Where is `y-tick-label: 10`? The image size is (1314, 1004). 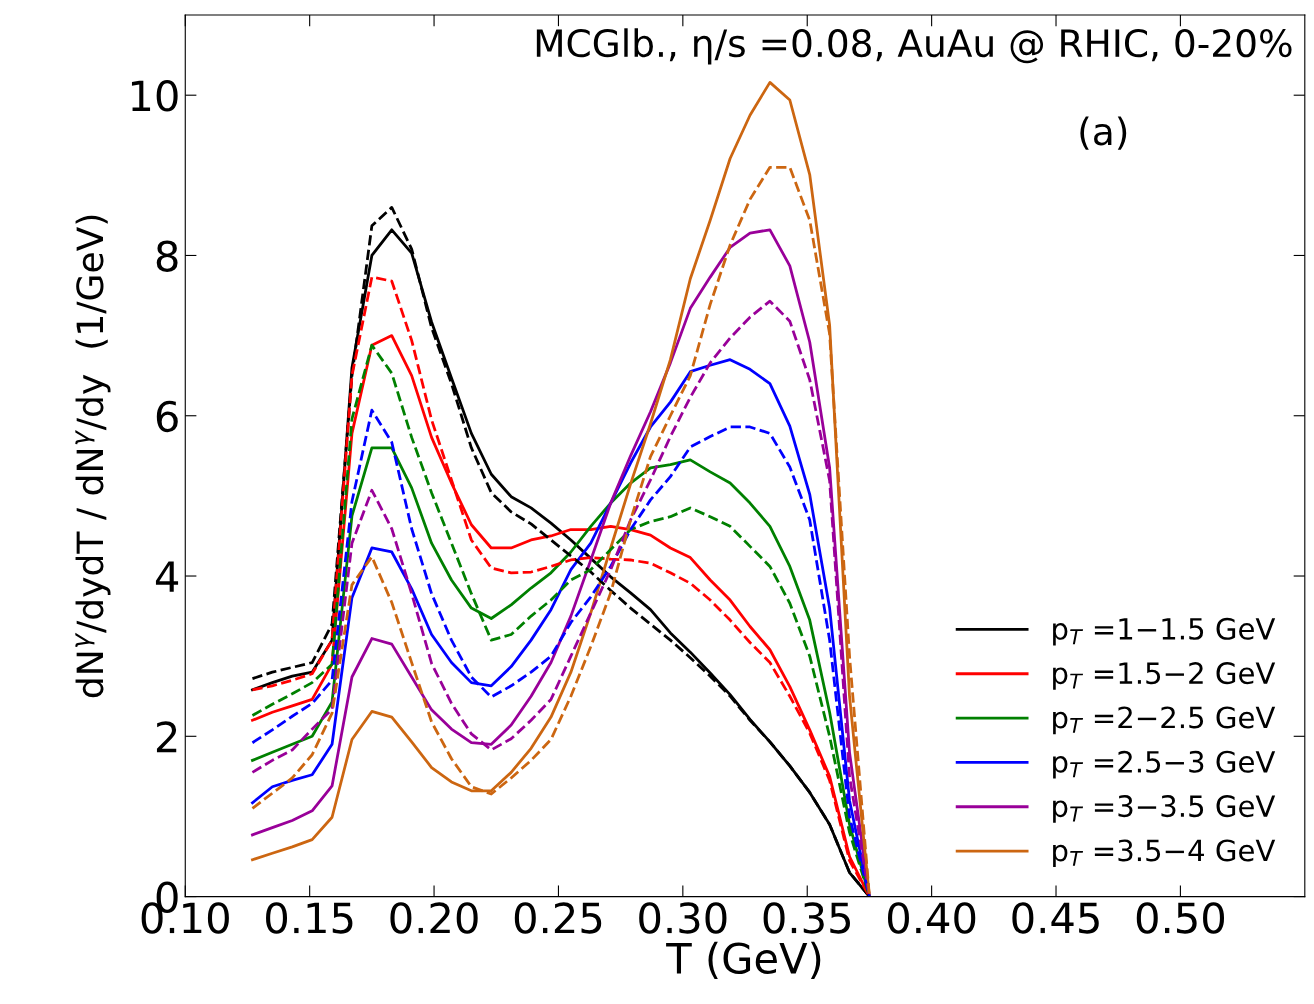
y-tick-label: 10 is located at coordinates (154, 96).